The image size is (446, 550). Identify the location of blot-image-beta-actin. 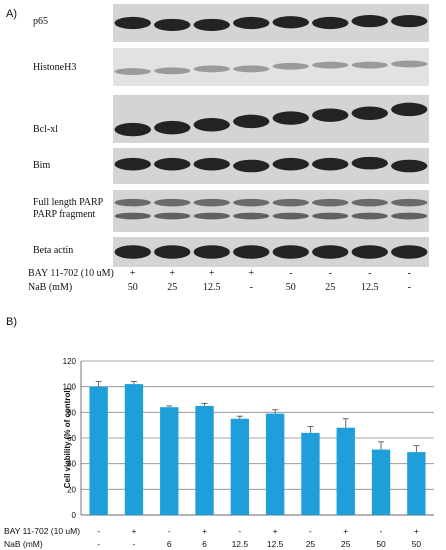
(271, 252).